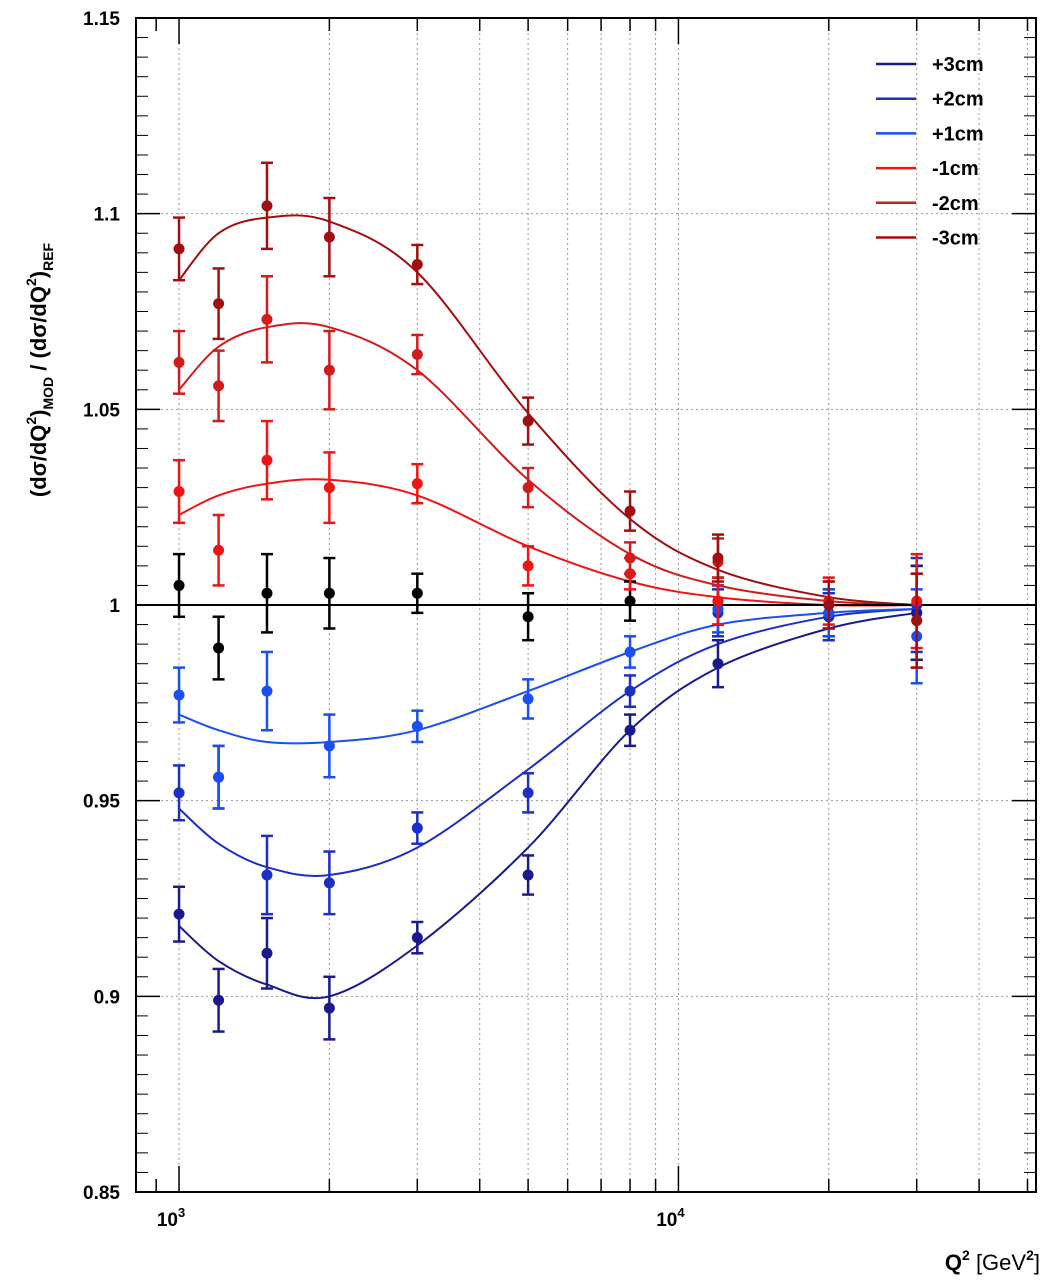 This screenshot has height=1288, width=1047. What do you see at coordinates (101, 802) in the screenshot?
I see `y-tick-label: 0.95` at bounding box center [101, 802].